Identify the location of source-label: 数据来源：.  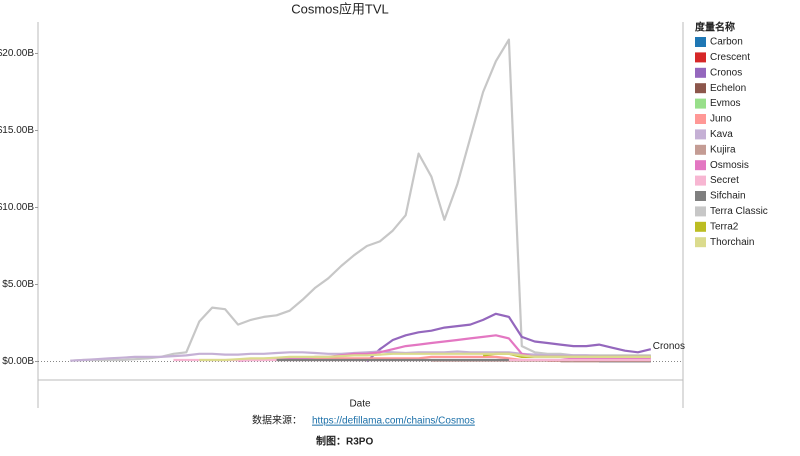
(277, 420).